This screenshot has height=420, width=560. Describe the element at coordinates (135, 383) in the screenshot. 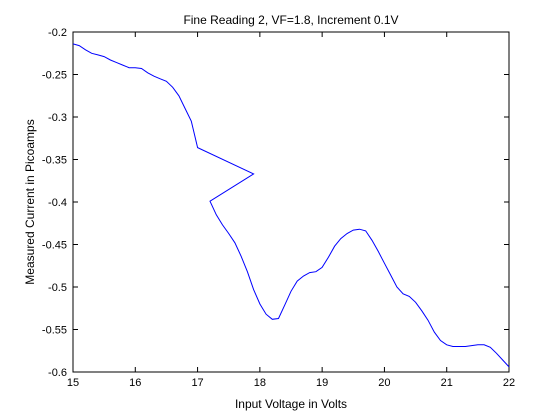

I see `x-tick-label: 16` at that location.